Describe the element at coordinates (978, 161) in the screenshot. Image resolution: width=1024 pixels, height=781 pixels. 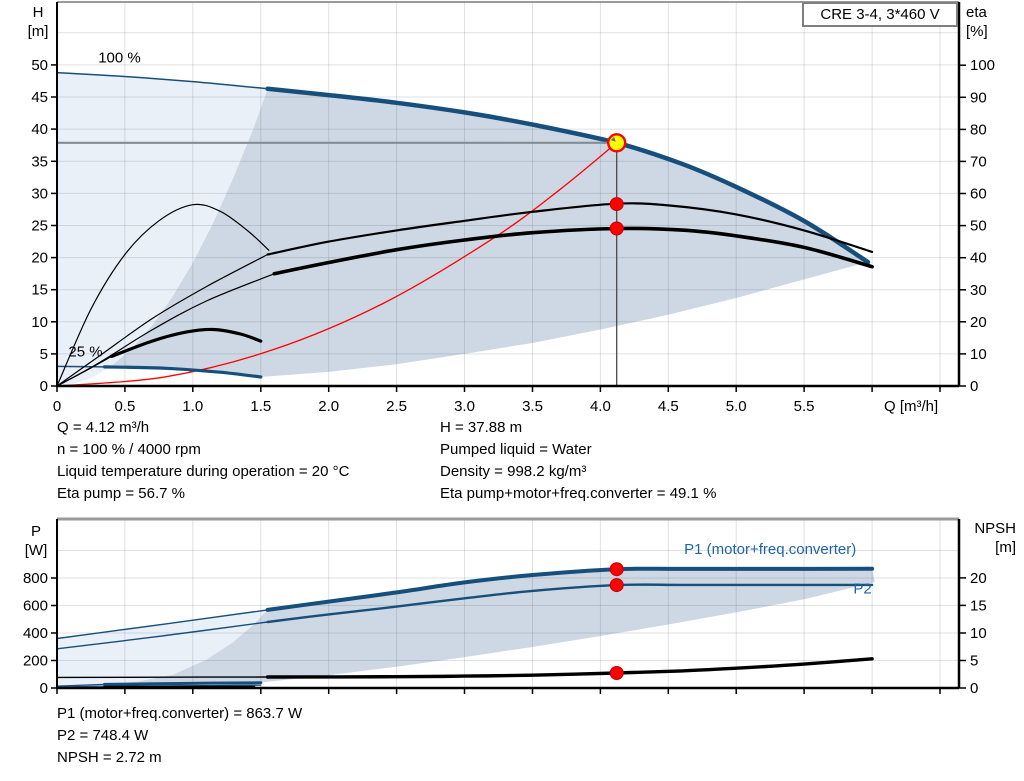
I see `y-right-tick-label: 70` at that location.